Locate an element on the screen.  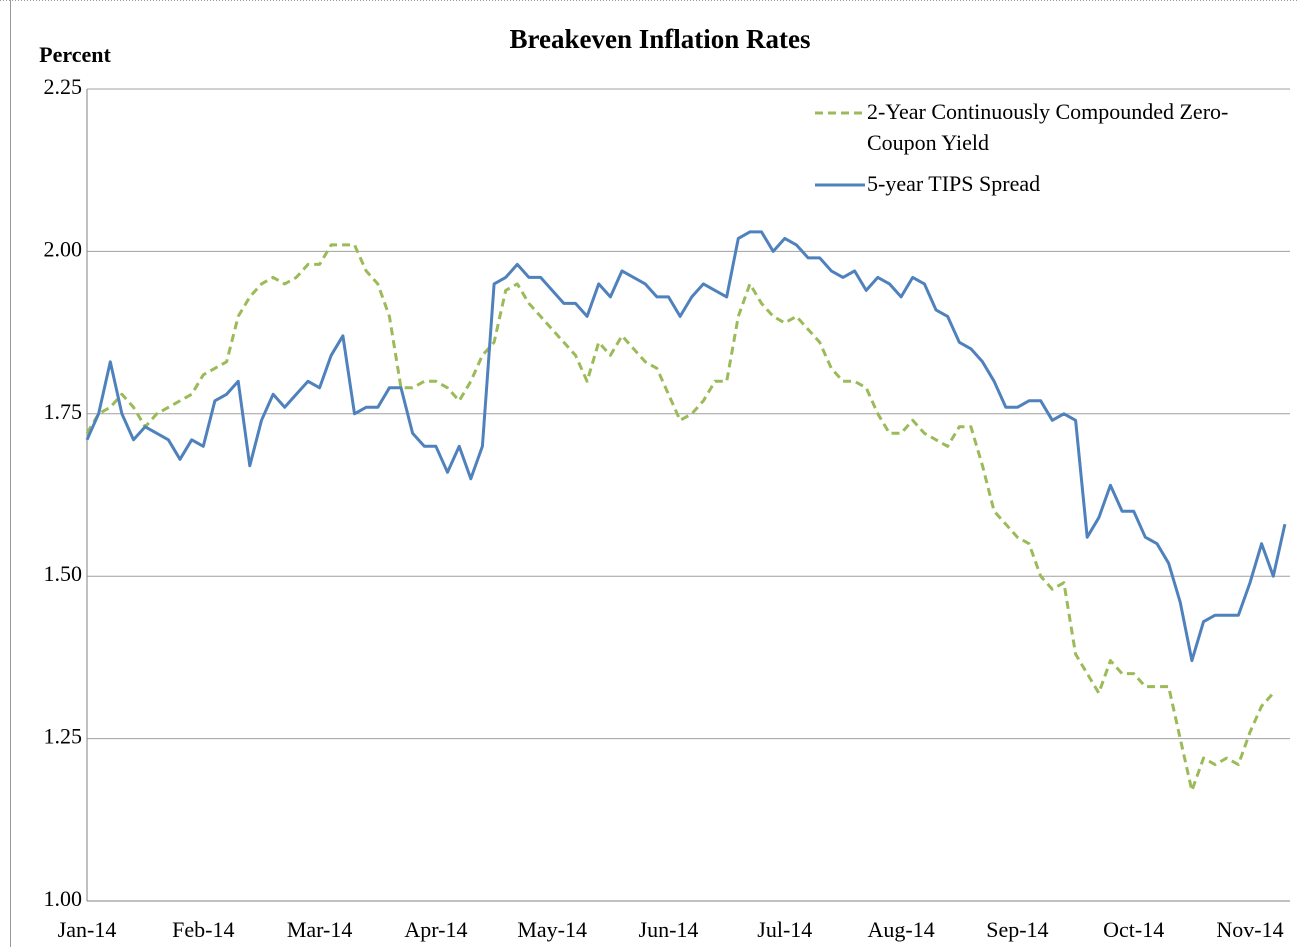
y-tick-label: 1.00 is located at coordinates (63, 898).